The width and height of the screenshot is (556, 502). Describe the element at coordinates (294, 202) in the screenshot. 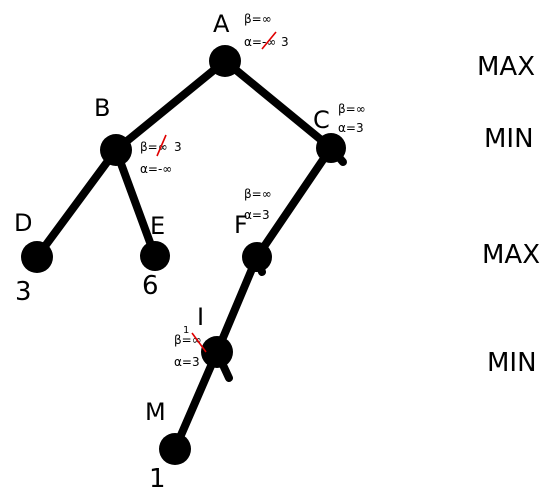

I see `edge-c-f` at that location.